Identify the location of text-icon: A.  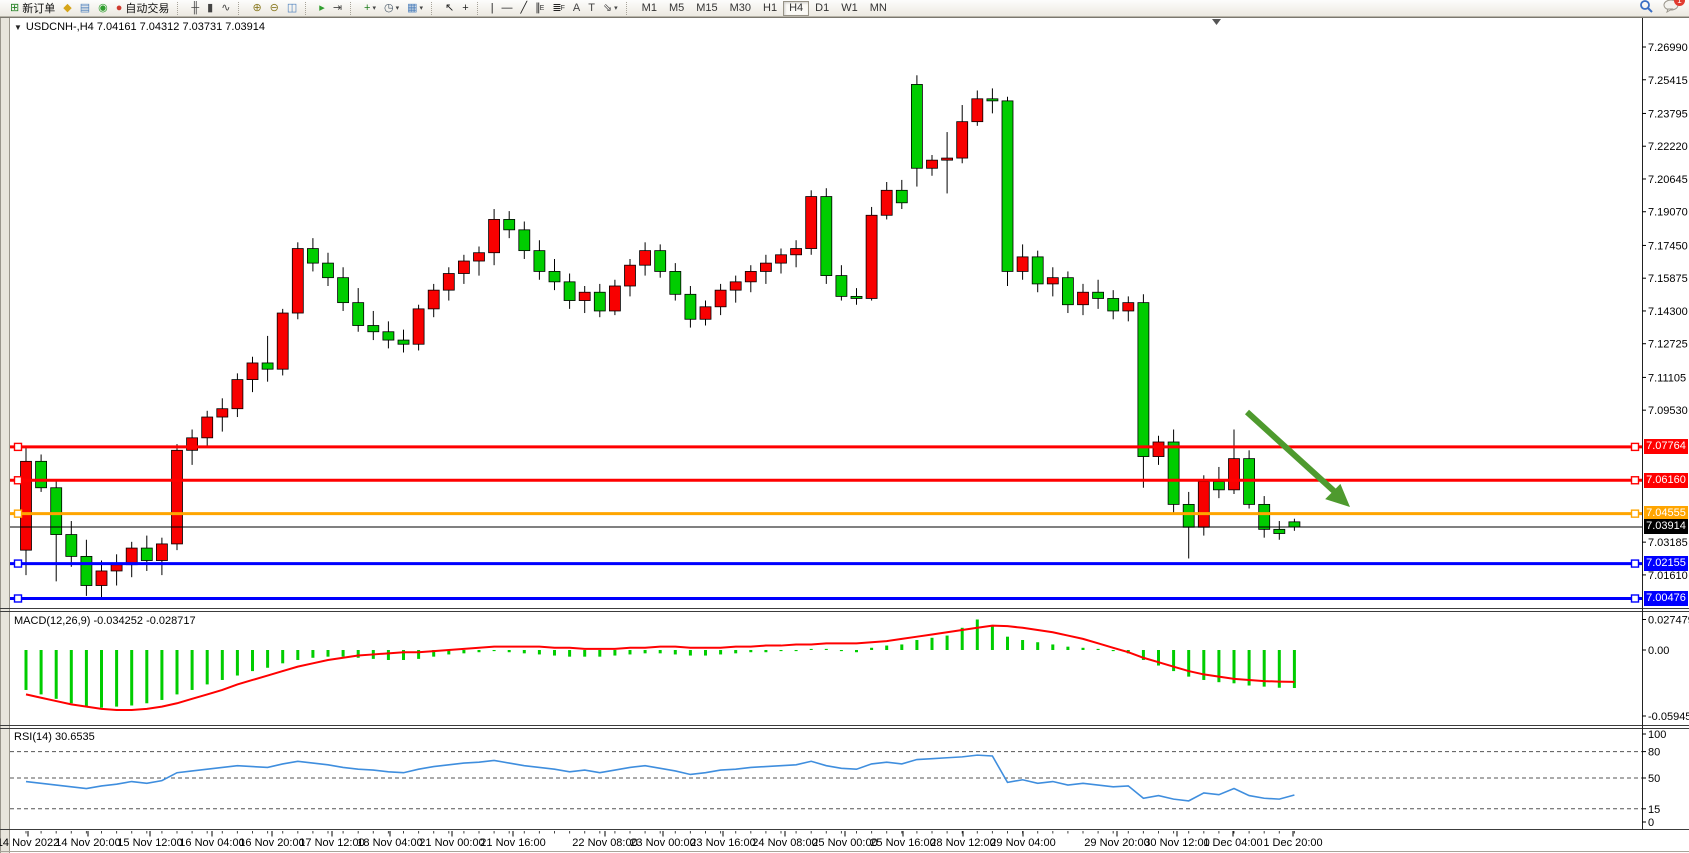
(576, 7).